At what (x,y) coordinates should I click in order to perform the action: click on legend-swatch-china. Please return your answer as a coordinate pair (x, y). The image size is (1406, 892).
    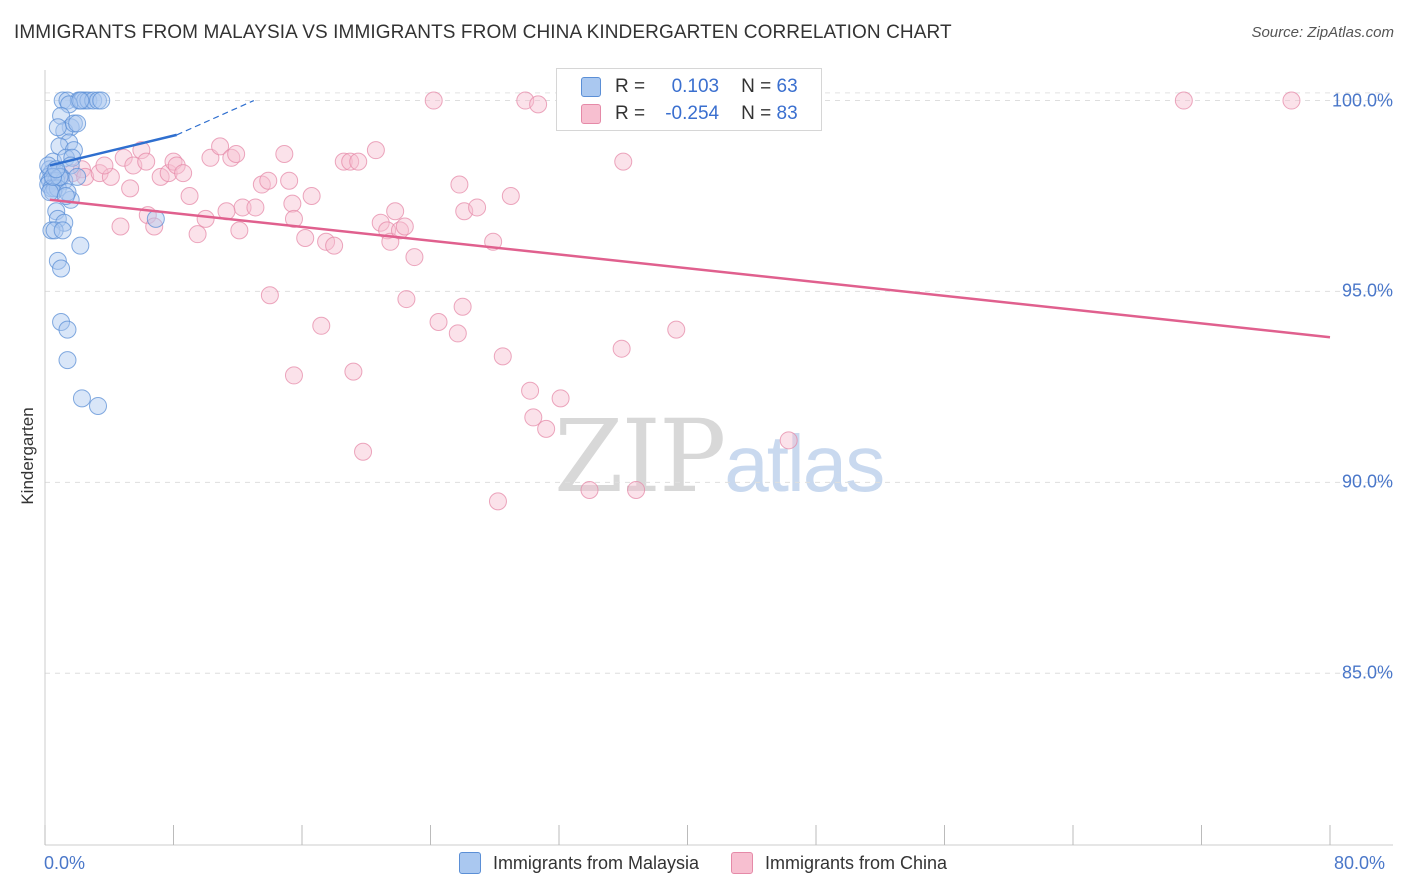
    Looking at the image, I should click on (591, 114).